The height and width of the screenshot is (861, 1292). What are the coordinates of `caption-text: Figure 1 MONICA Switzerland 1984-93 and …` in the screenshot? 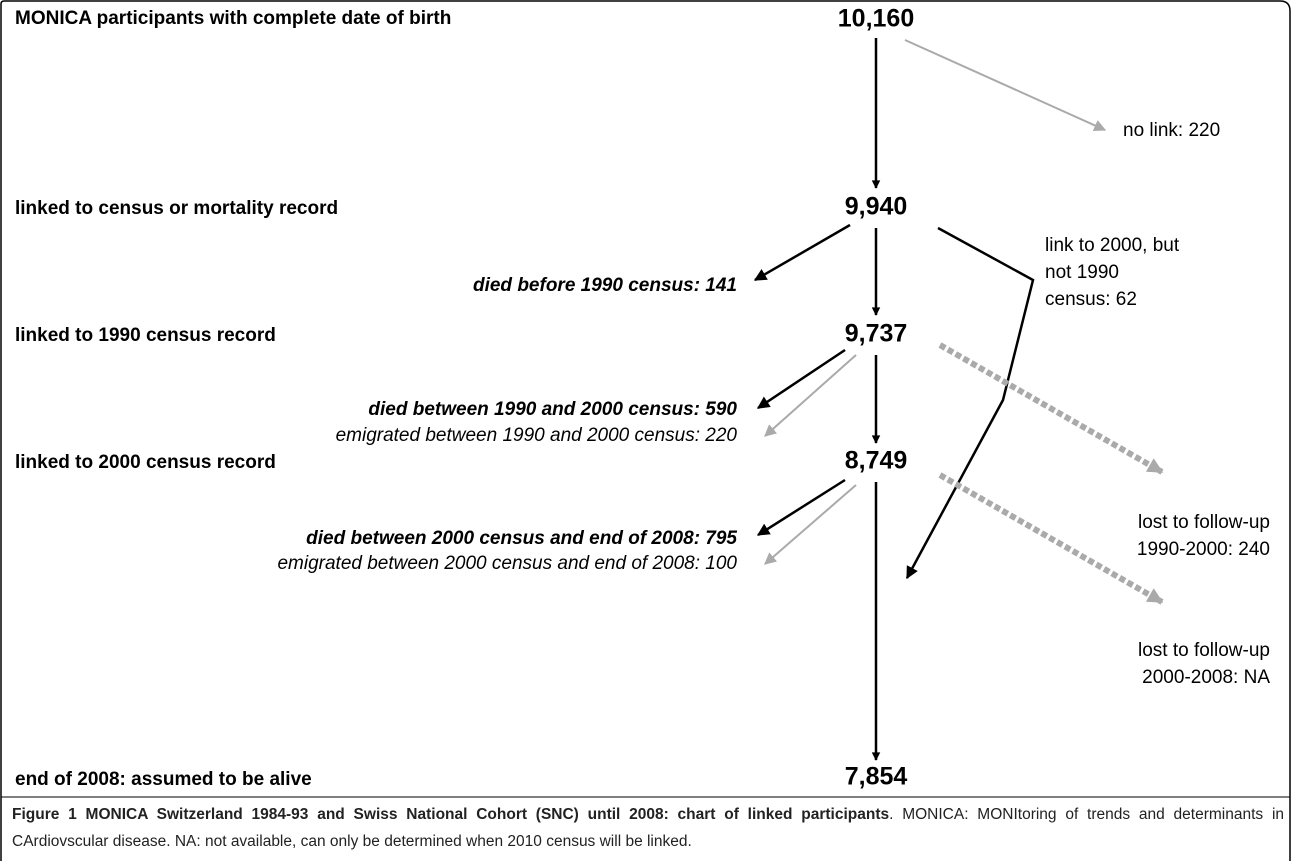 It's located at (648, 828).